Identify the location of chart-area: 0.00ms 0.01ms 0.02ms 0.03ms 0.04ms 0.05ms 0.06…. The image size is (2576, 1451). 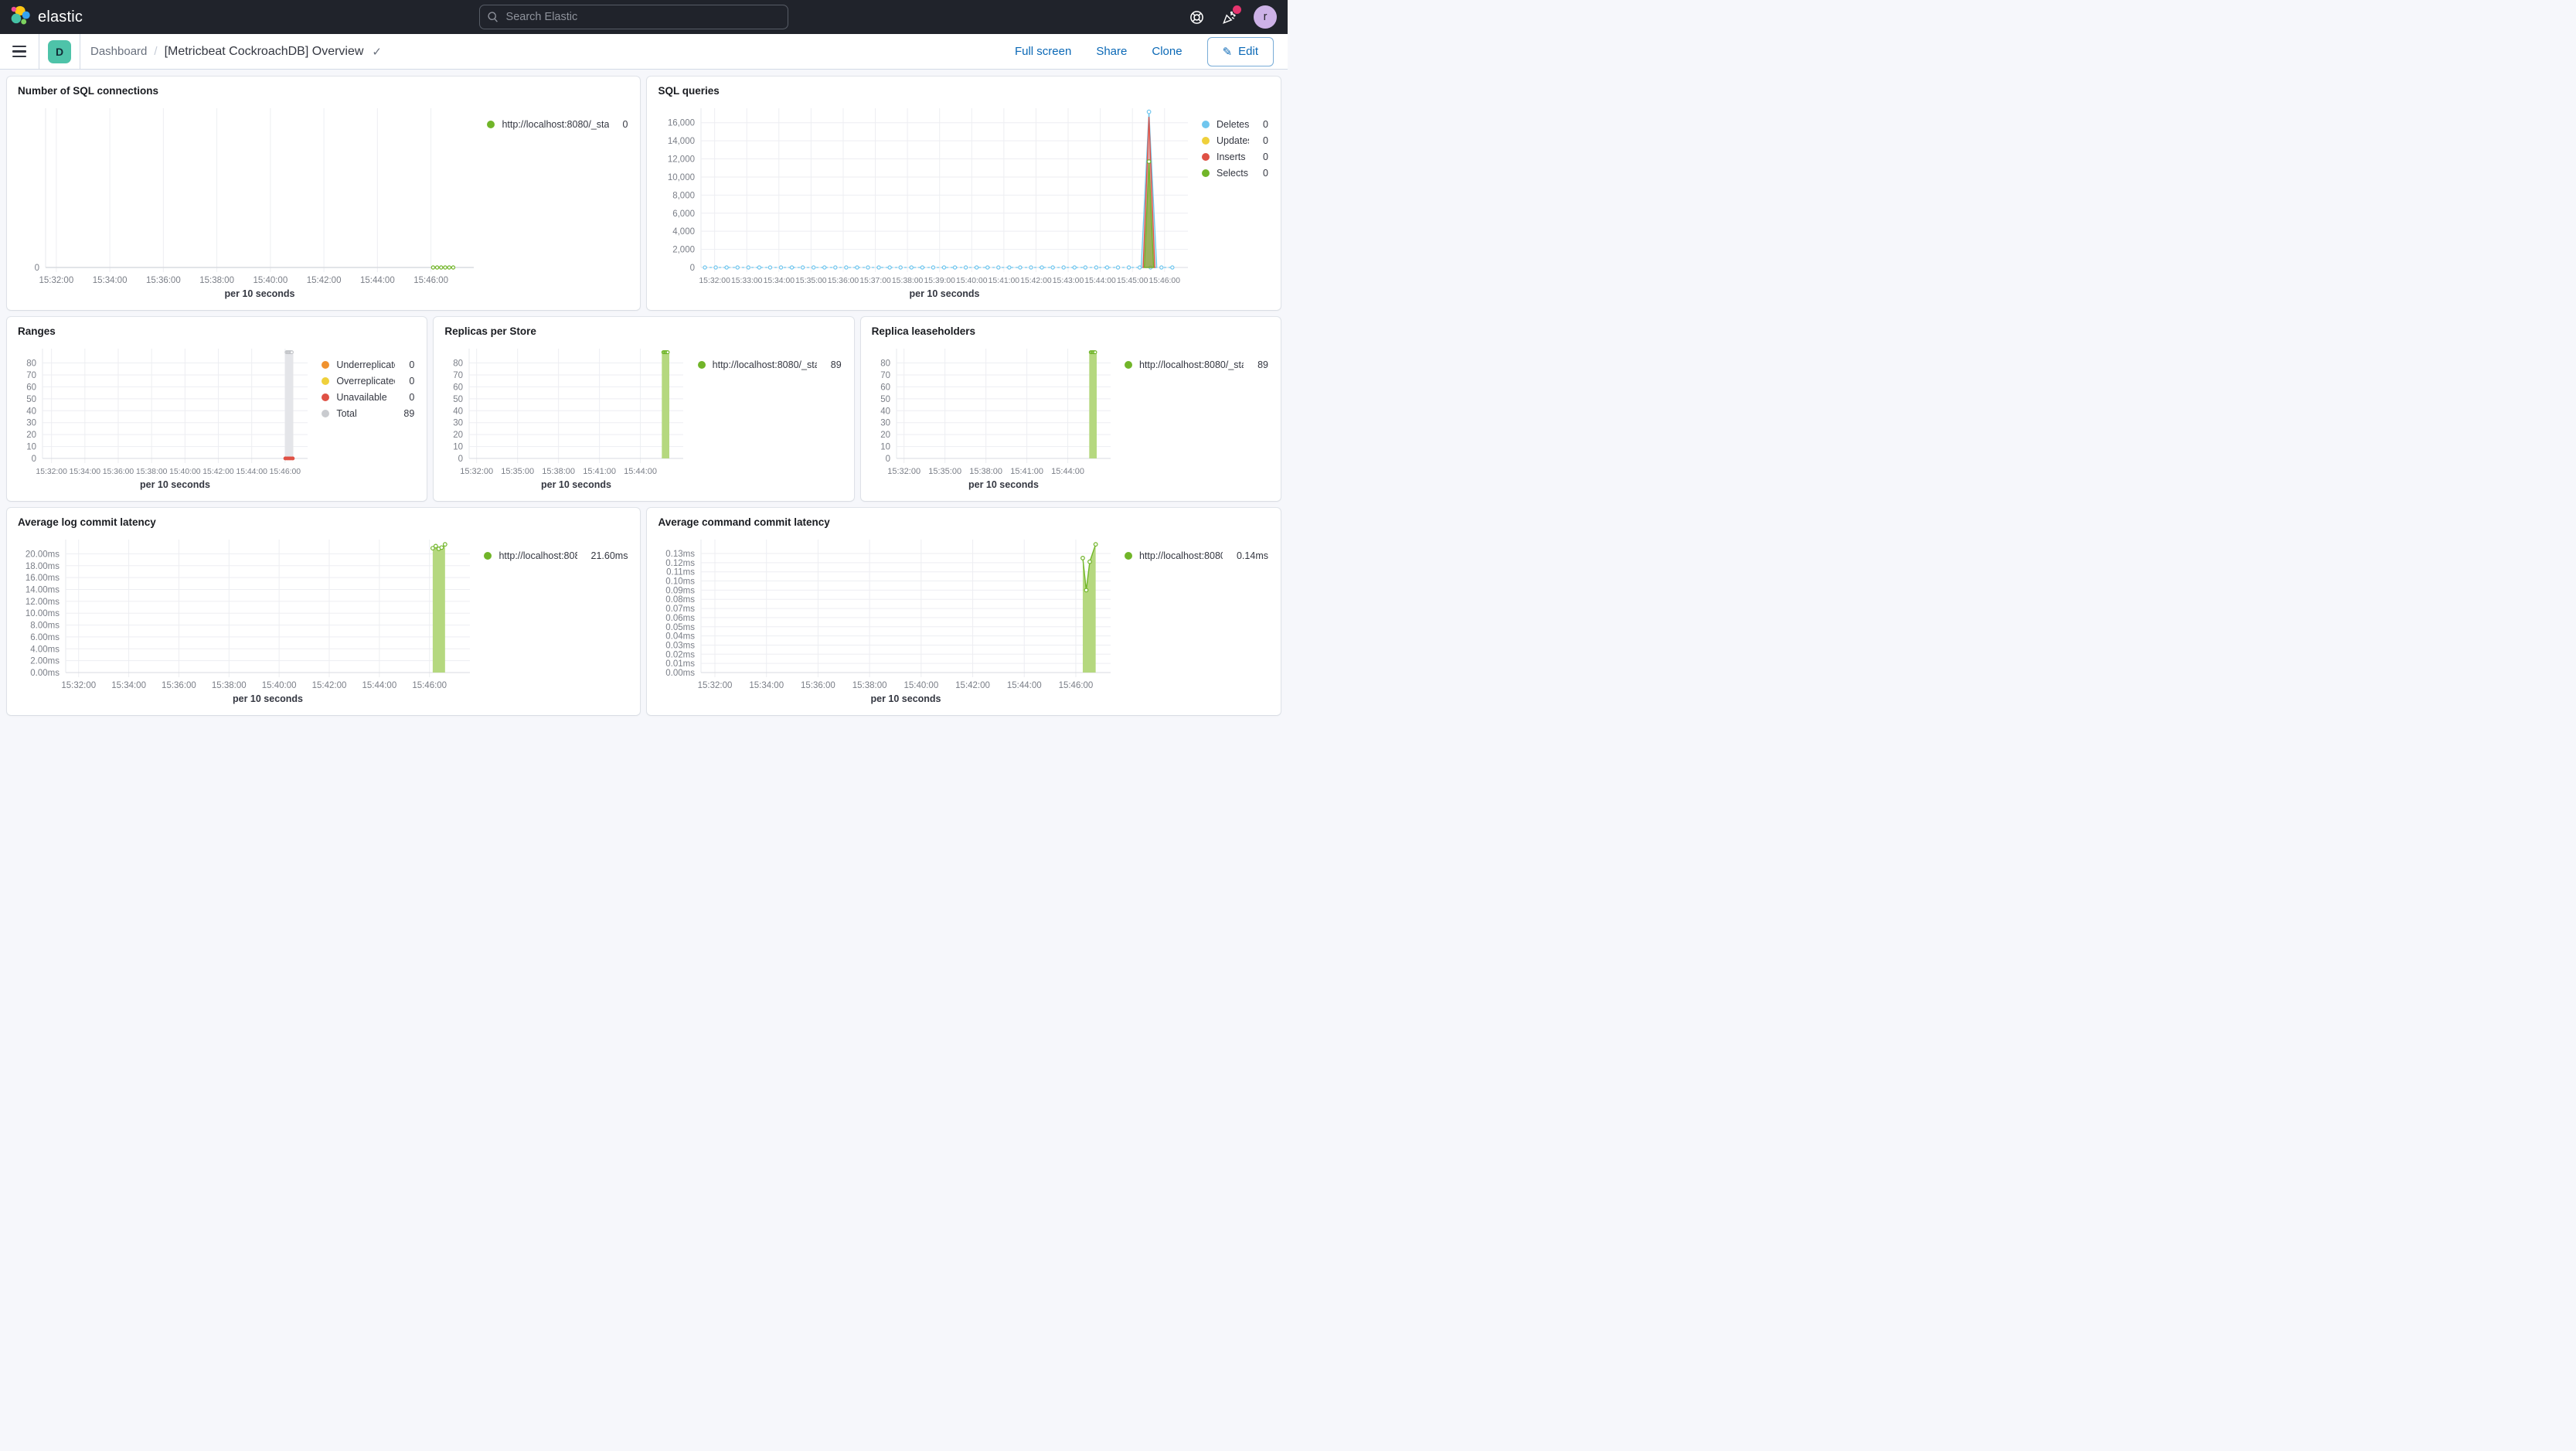
(888, 620).